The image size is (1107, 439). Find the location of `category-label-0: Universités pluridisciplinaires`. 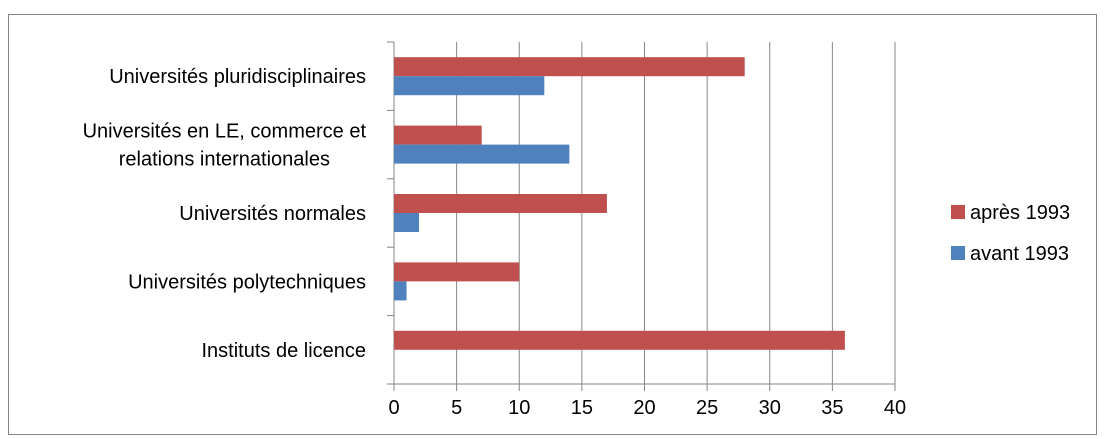

category-label-0: Universités pluridisciplinaires is located at coordinates (237, 77).